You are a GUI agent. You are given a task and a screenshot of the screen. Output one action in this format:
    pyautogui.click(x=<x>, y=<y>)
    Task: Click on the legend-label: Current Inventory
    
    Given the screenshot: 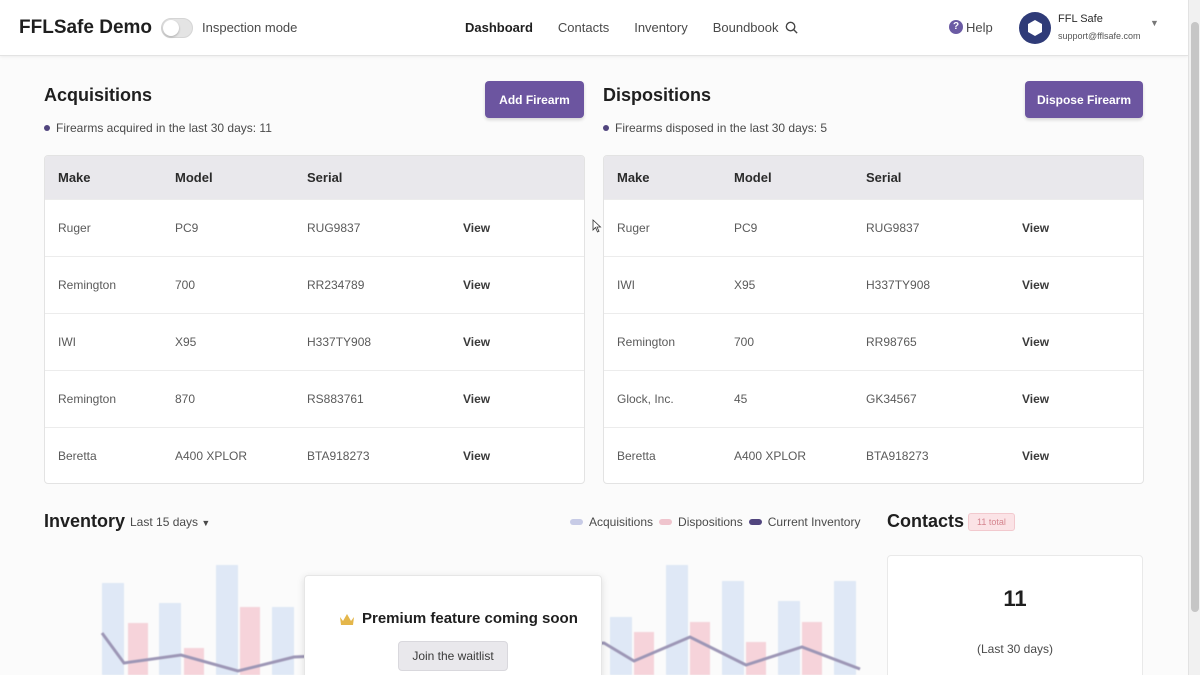 What is the action you would take?
    pyautogui.click(x=814, y=522)
    